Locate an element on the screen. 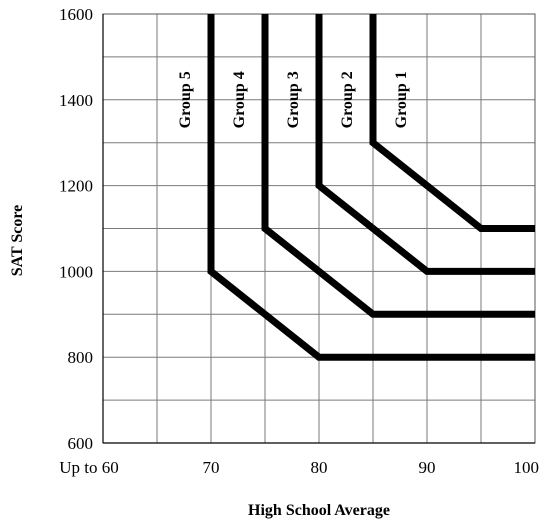 The width and height of the screenshot is (551, 524). y-tick-label: 1200 is located at coordinates (76, 186).